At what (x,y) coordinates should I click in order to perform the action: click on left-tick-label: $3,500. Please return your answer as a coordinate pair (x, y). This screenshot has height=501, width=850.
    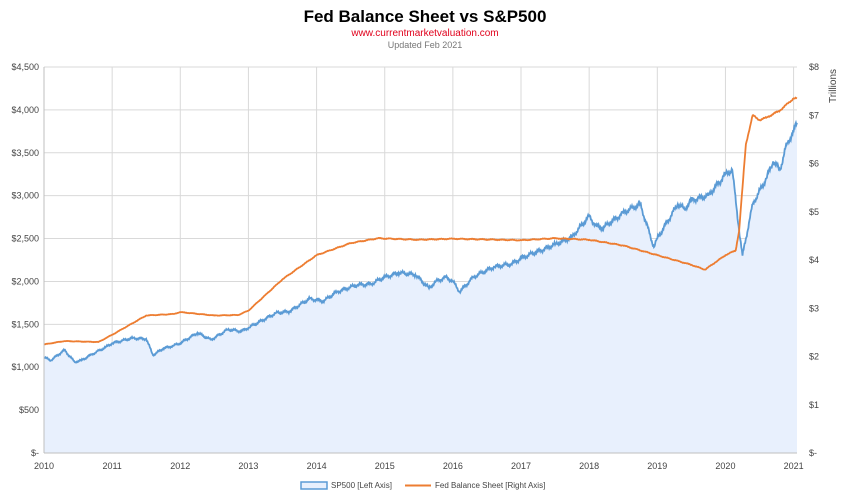
    Looking at the image, I should click on (25, 153).